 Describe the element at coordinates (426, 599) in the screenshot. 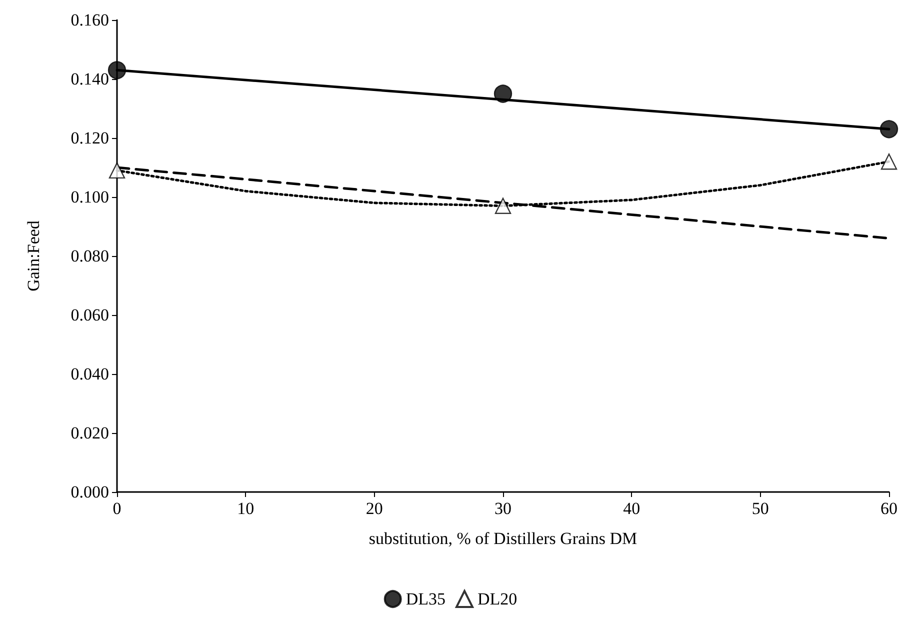

I see `legend-label: DL35` at that location.